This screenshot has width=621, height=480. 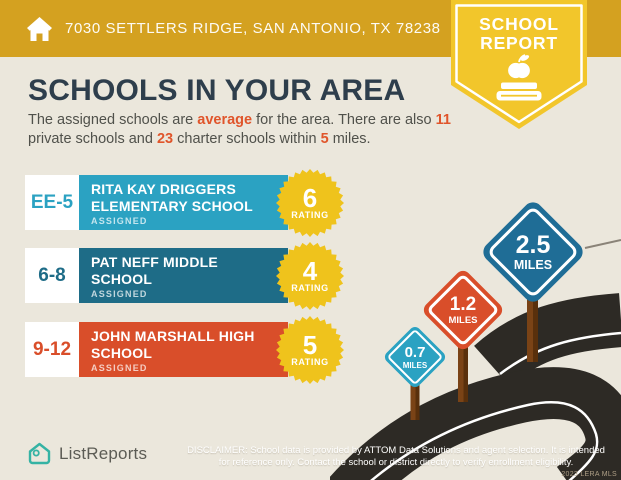 I want to click on rating-value: 6, so click(x=310, y=198).